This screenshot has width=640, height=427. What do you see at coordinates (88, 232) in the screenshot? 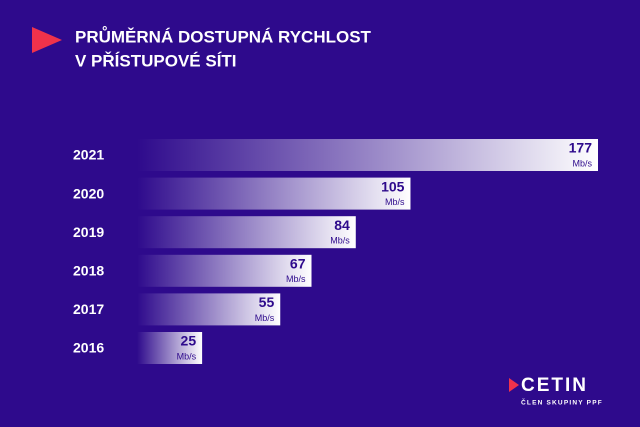
I see `category-label: 2019` at bounding box center [88, 232].